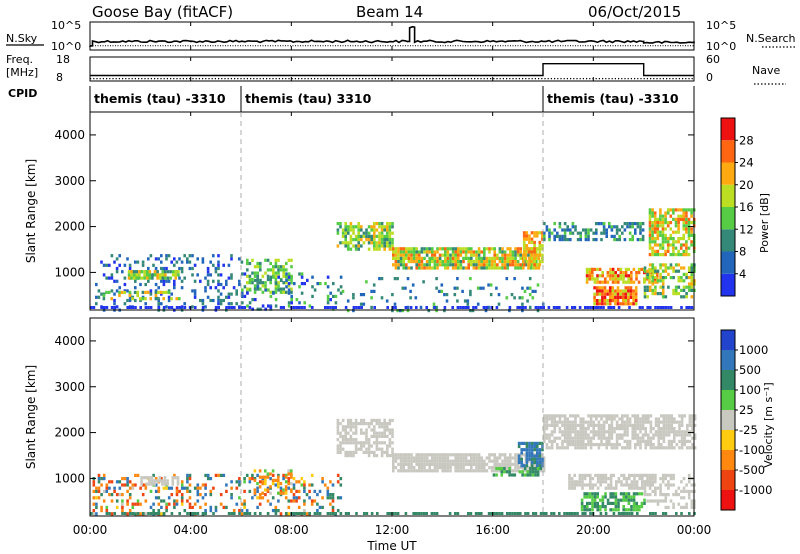 This screenshot has width=800, height=554. I want to click on power-colorbar-tick: 8, so click(742, 252).